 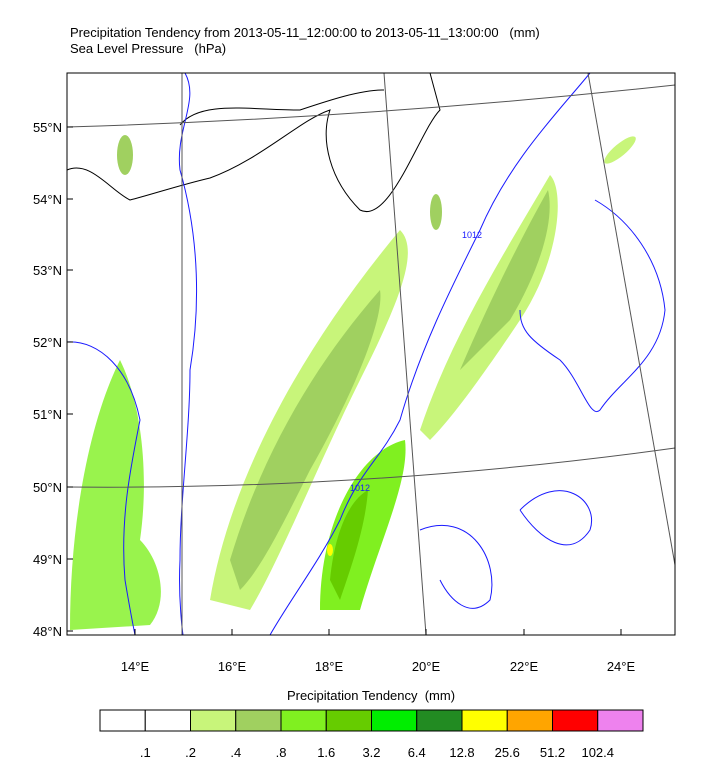 I want to click on lat-label: 54°N, so click(x=47, y=199).